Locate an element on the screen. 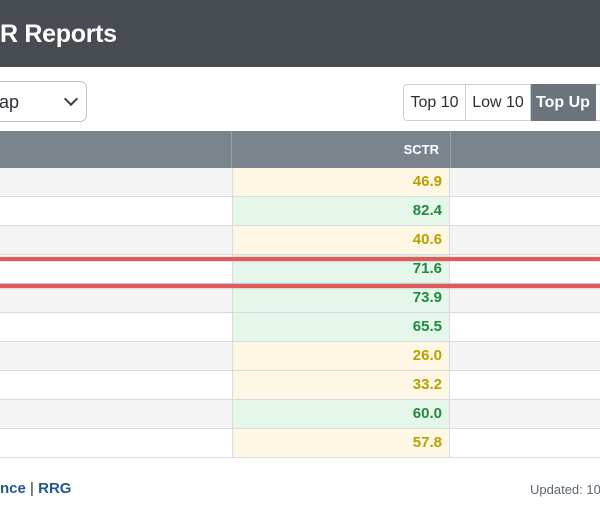 The height and width of the screenshot is (506, 600). table-row: 40.6 is located at coordinates (300, 240).